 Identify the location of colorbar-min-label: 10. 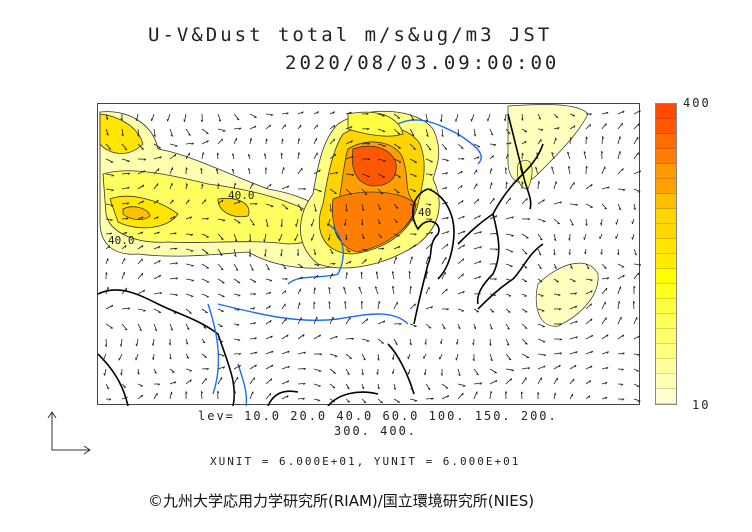
(701, 405).